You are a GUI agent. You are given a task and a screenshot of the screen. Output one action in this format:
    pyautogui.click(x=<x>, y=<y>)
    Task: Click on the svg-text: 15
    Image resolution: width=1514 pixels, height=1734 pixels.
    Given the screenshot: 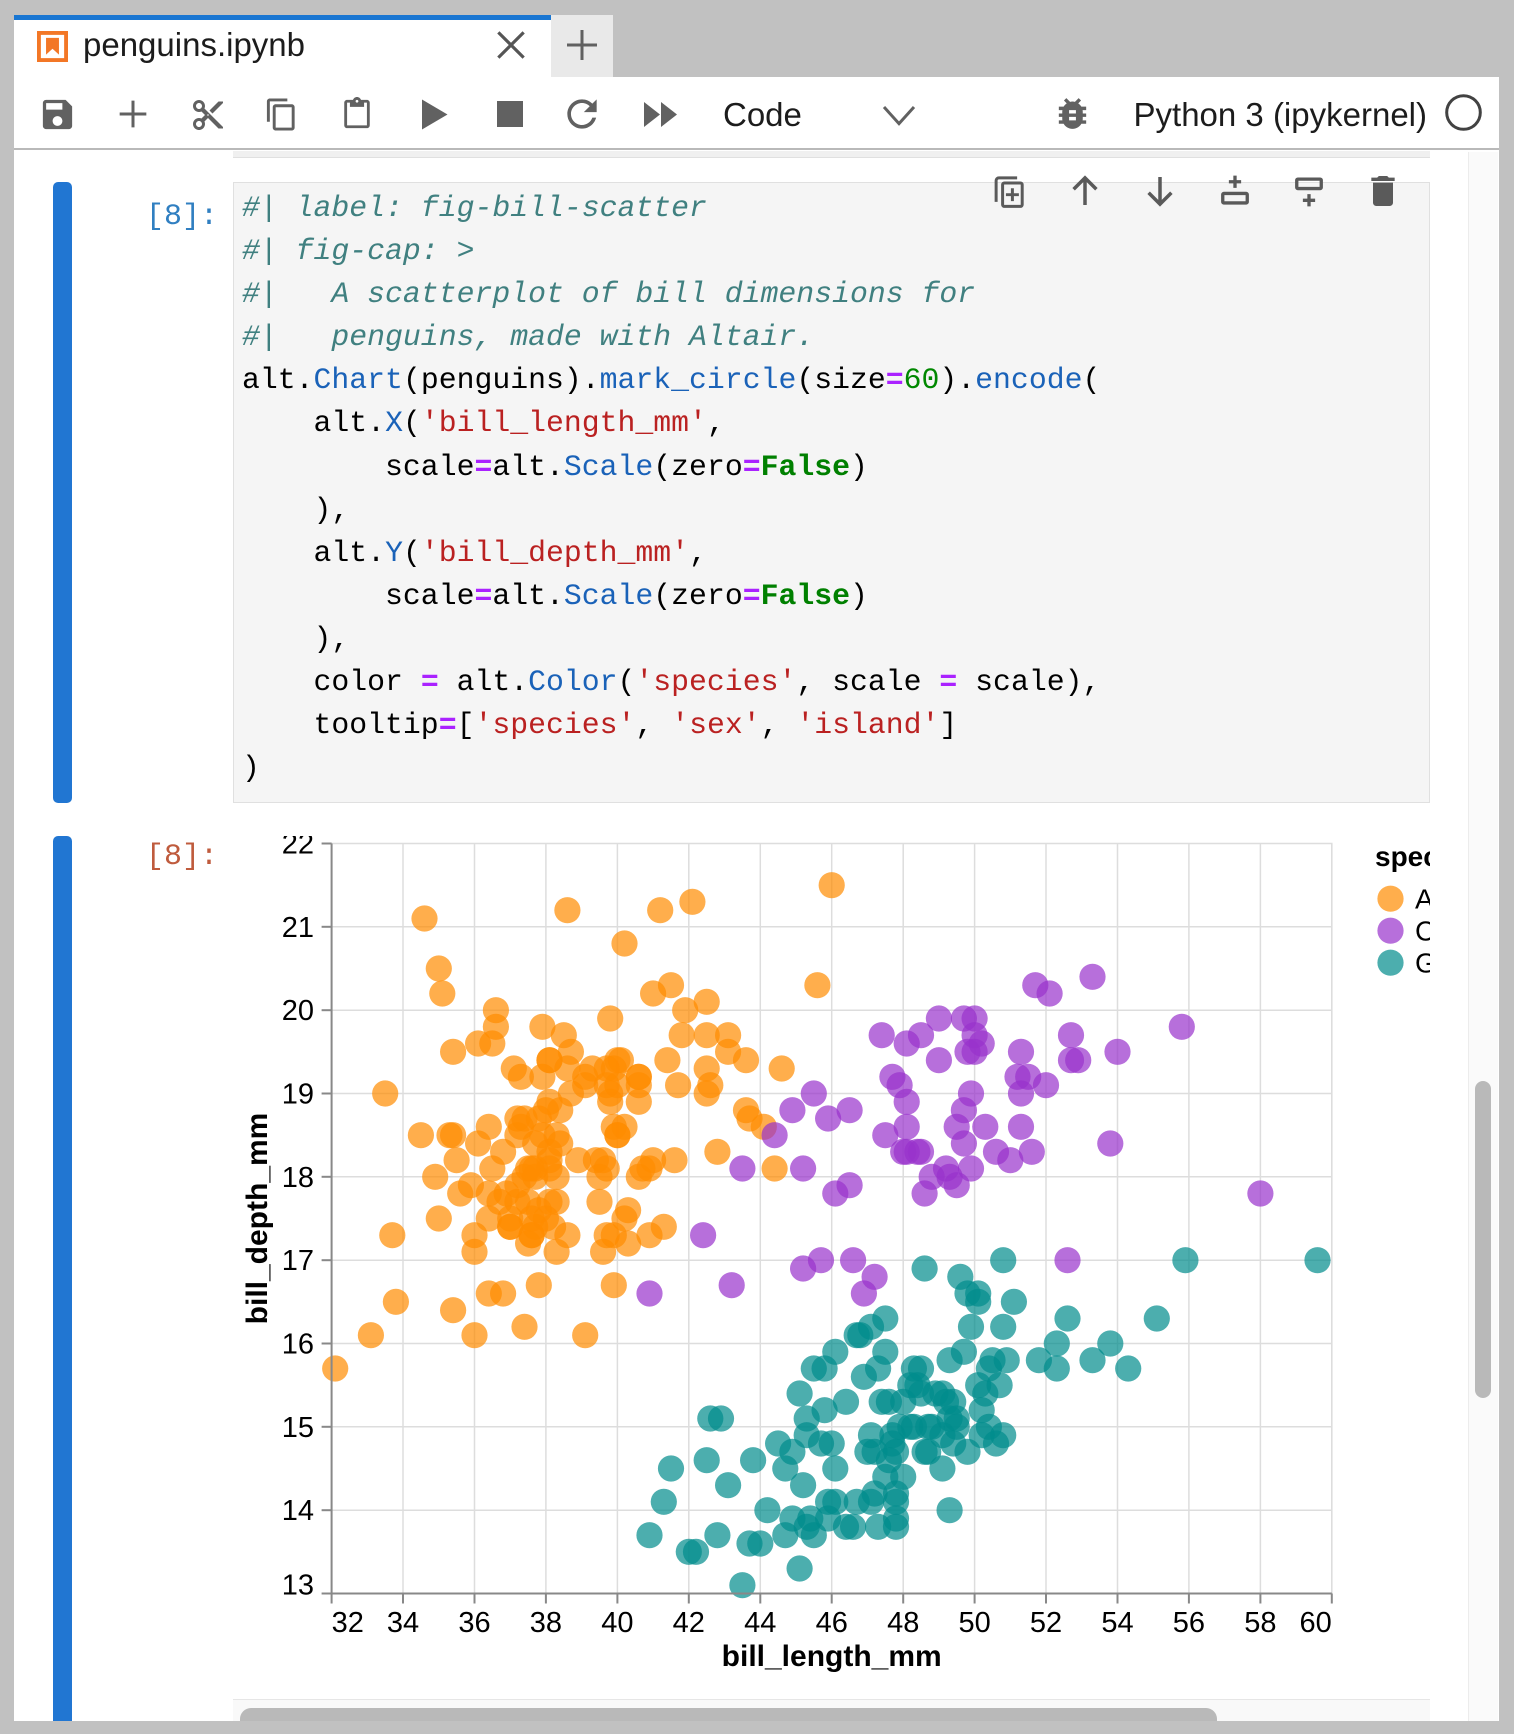 What is the action you would take?
    pyautogui.click(x=298, y=1428)
    